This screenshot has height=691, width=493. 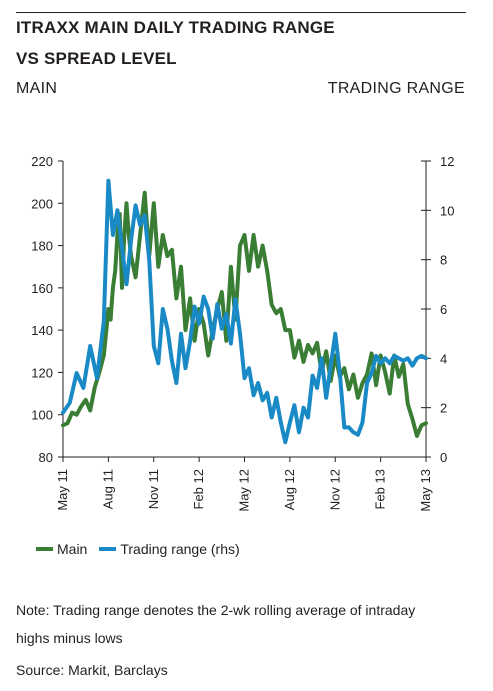 What do you see at coordinates (72, 549) in the screenshot?
I see `legend-label-main: Main` at bounding box center [72, 549].